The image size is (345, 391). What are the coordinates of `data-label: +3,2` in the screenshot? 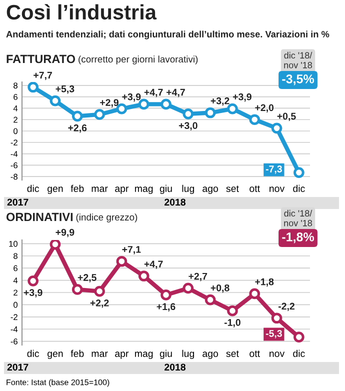 It's located at (220, 101).